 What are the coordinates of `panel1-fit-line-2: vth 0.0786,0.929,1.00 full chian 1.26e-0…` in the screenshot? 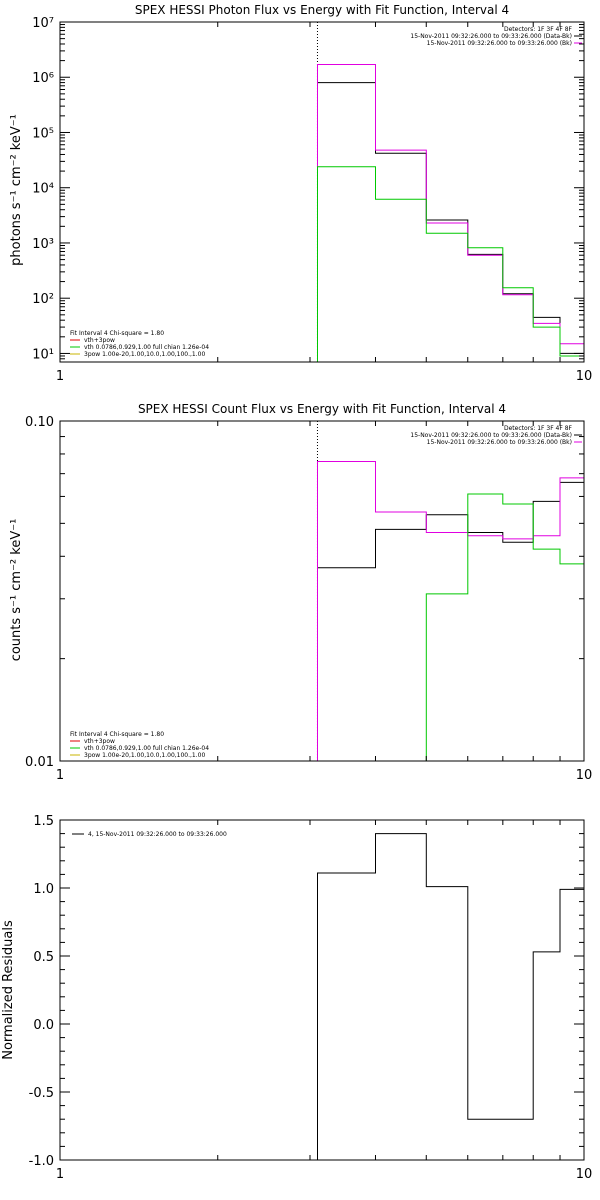 It's located at (146, 347).